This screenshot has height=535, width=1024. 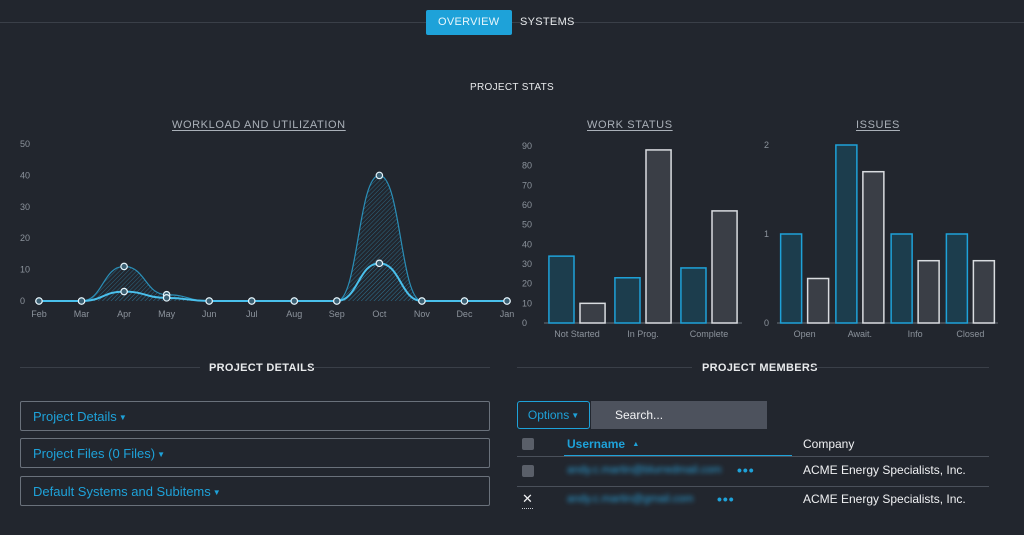 What do you see at coordinates (970, 334) in the screenshot?
I see `x-tick-label: Closed` at bounding box center [970, 334].